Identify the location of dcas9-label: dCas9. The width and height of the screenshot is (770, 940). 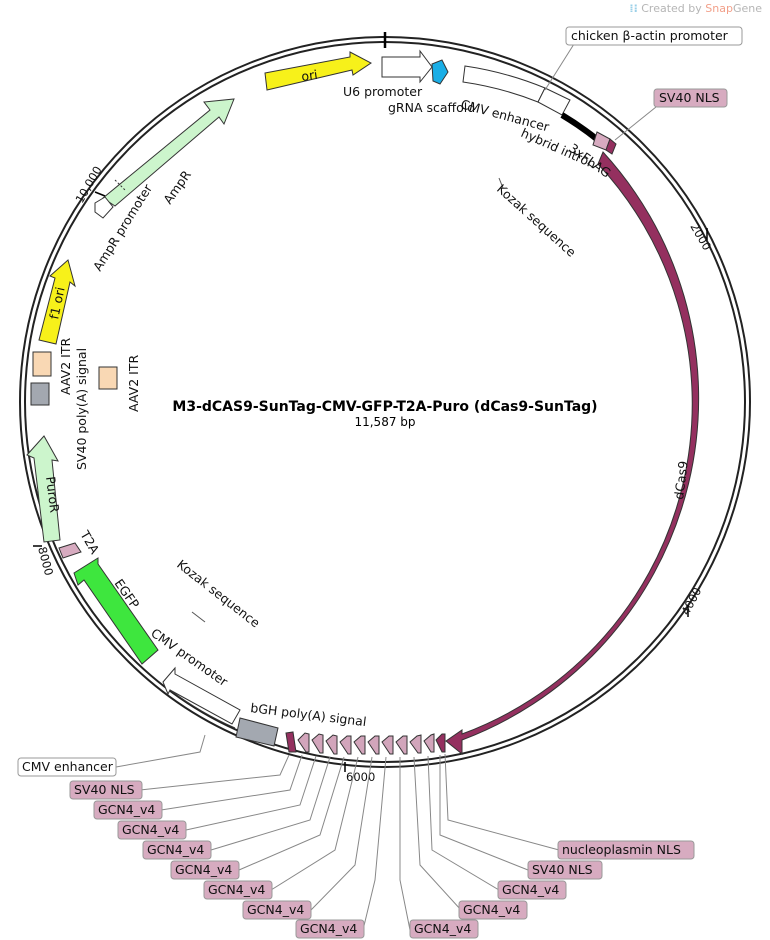
(681, 480).